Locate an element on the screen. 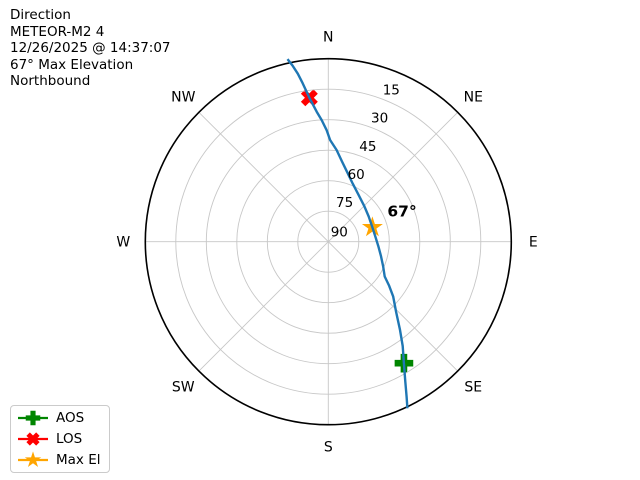 Image resolution: width=640 pixels, height=480 pixels. compass-label-se: SE is located at coordinates (473, 388).